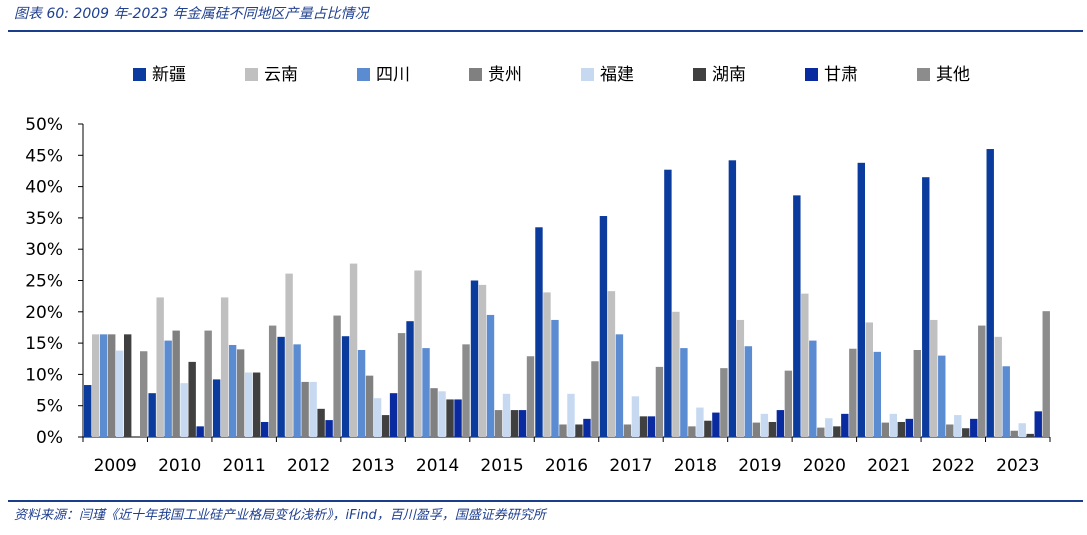  I want to click on x-tick-label: 2014, so click(437, 466).